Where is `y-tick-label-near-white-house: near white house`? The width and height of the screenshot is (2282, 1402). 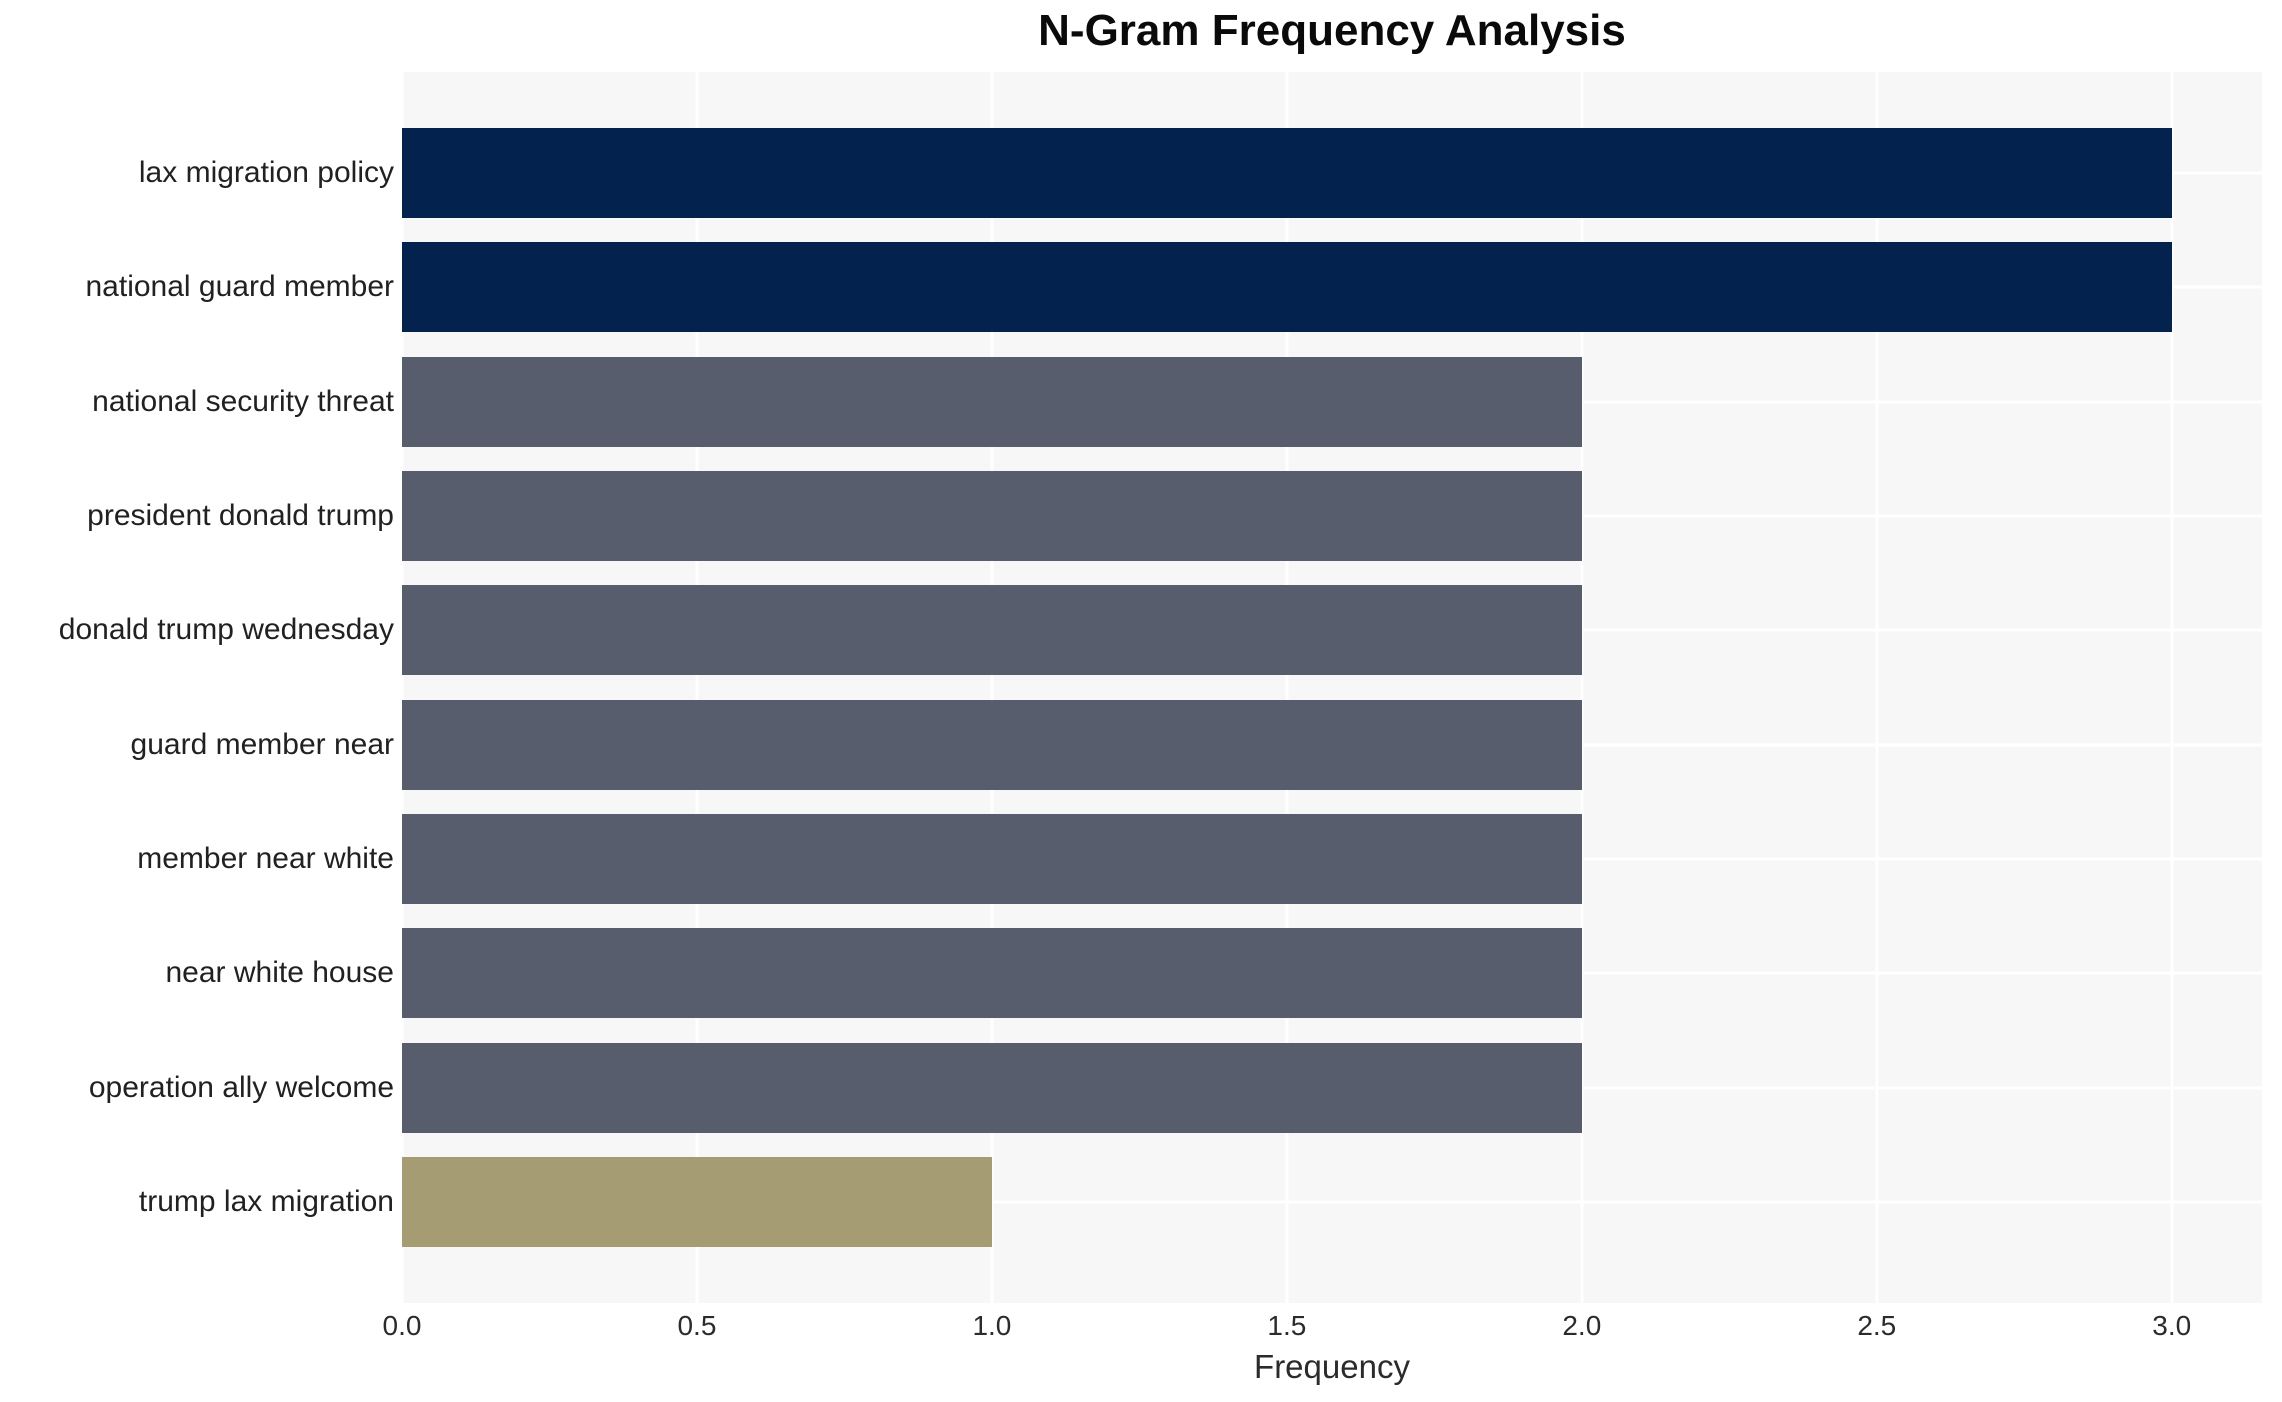
y-tick-label-near-white-house: near white house is located at coordinates (280, 973).